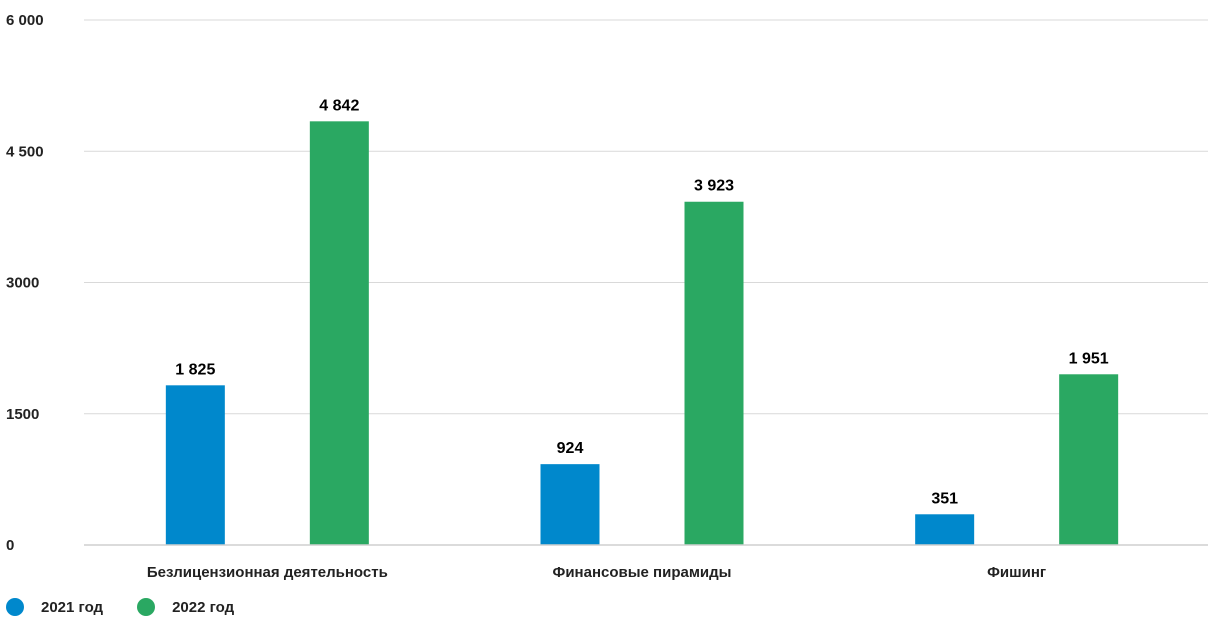  What do you see at coordinates (195, 369) in the screenshot?
I see `bar-value-label: 1 825` at bounding box center [195, 369].